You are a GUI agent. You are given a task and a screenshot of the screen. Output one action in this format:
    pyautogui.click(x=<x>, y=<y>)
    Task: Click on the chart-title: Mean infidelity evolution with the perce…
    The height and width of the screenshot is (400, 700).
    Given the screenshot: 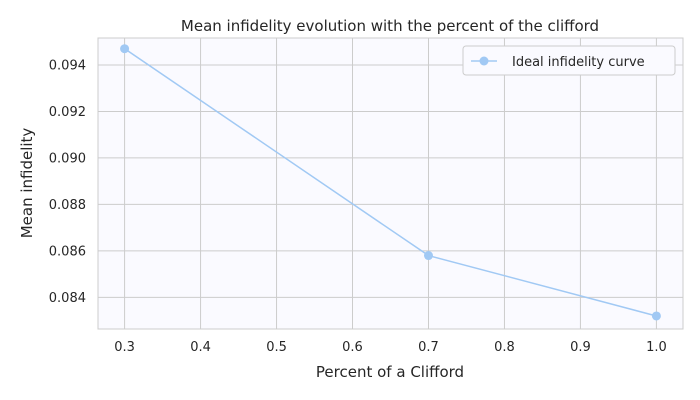 What is the action you would take?
    pyautogui.click(x=390, y=26)
    